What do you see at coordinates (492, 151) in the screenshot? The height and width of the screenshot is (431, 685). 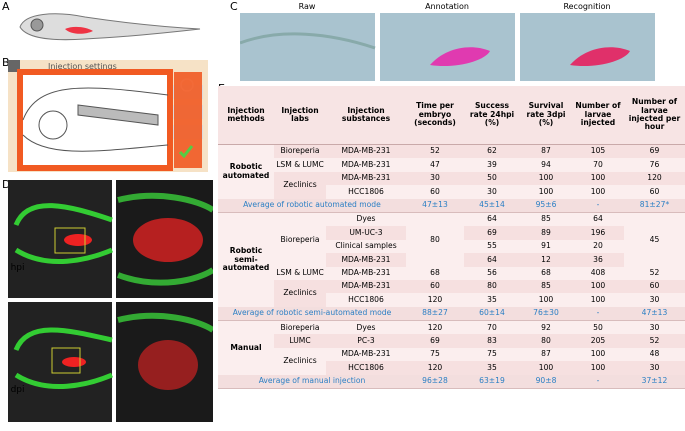 I see `table-cell: 62` at bounding box center [492, 151].